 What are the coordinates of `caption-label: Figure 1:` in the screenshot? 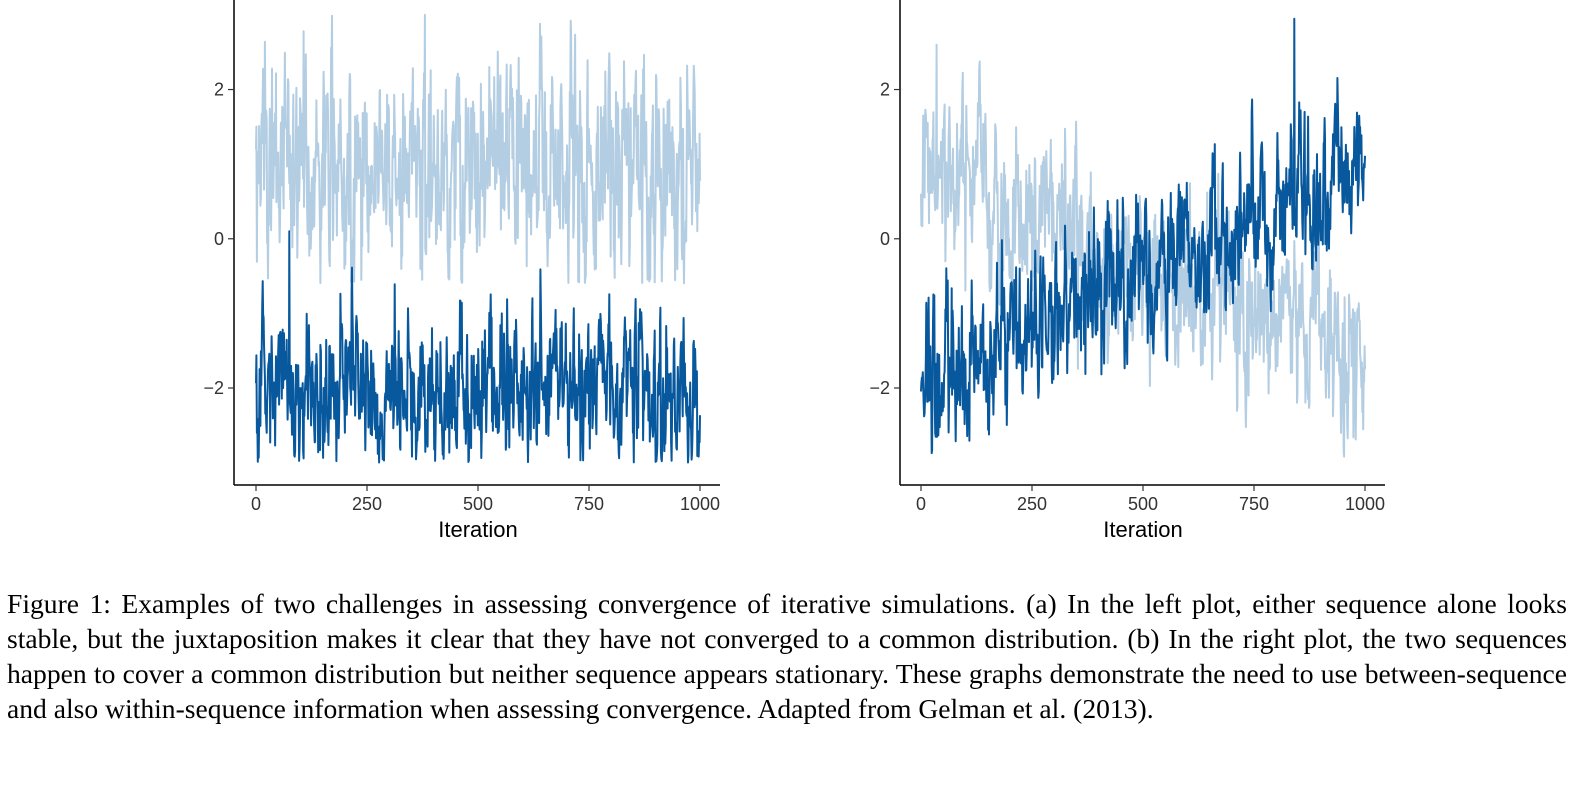 It's located at (59, 603).